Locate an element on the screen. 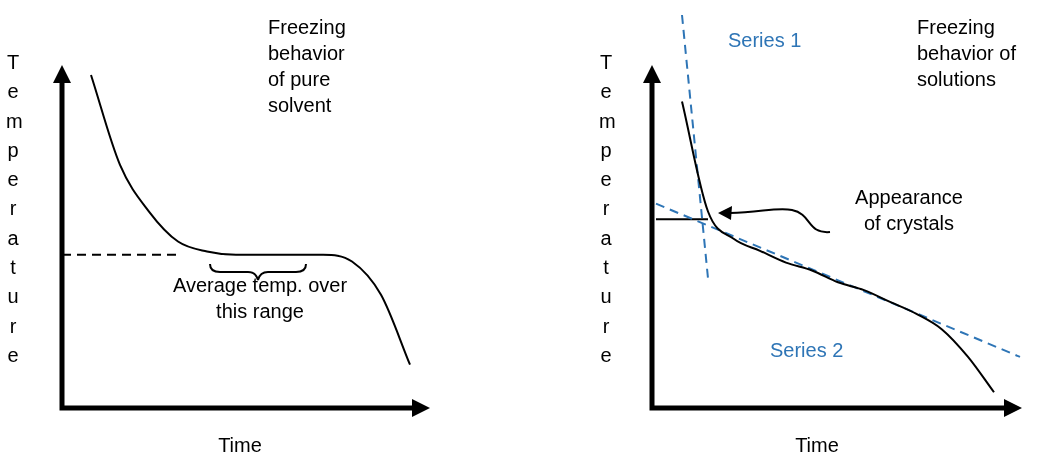  annotation: Appearance of crystals is located at coordinates (909, 210).